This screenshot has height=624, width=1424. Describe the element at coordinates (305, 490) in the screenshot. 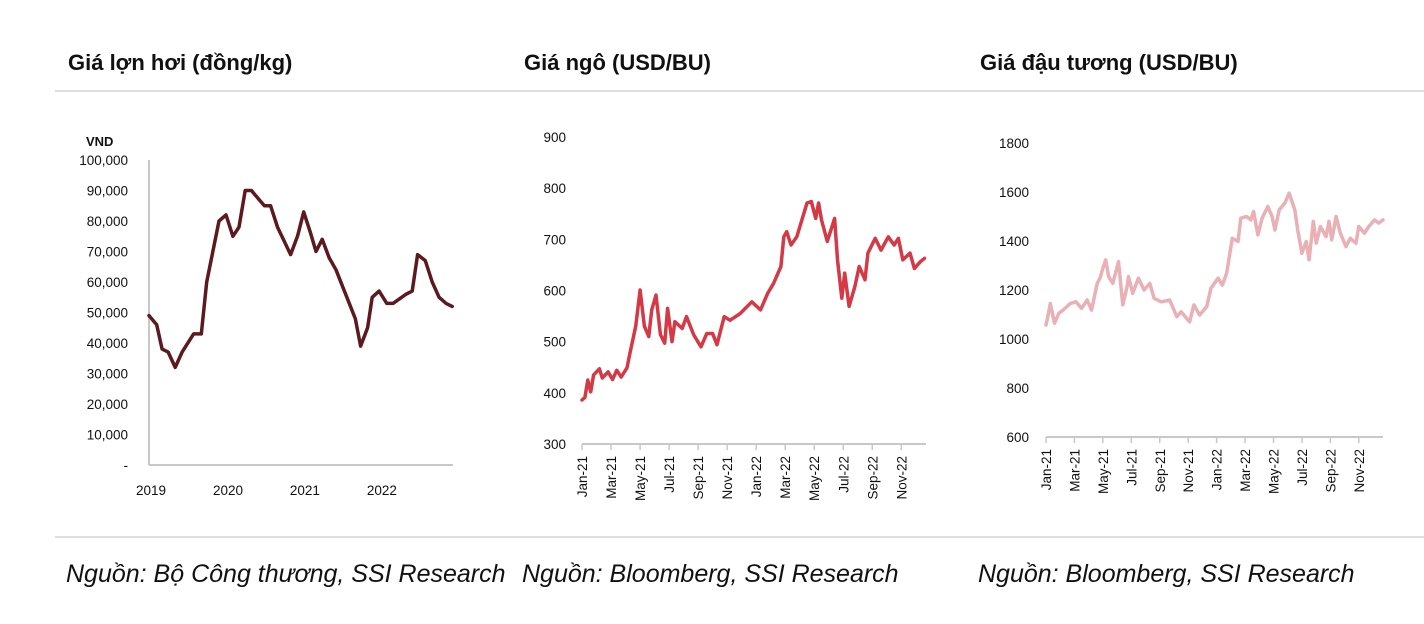

I see `x-tick-label: 2021` at that location.